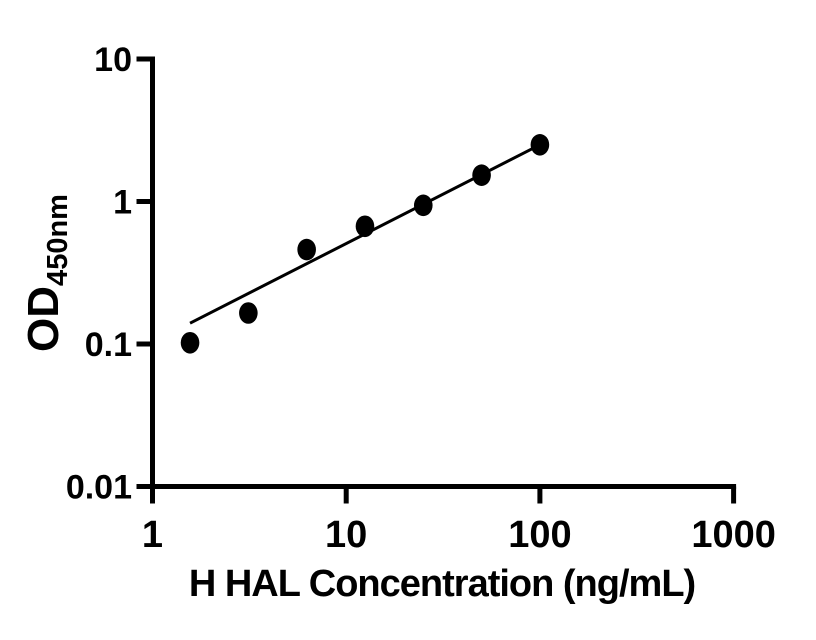 This screenshot has width=816, height=640. What do you see at coordinates (113, 60) in the screenshot?
I see `y-tick-label: 10` at bounding box center [113, 60].